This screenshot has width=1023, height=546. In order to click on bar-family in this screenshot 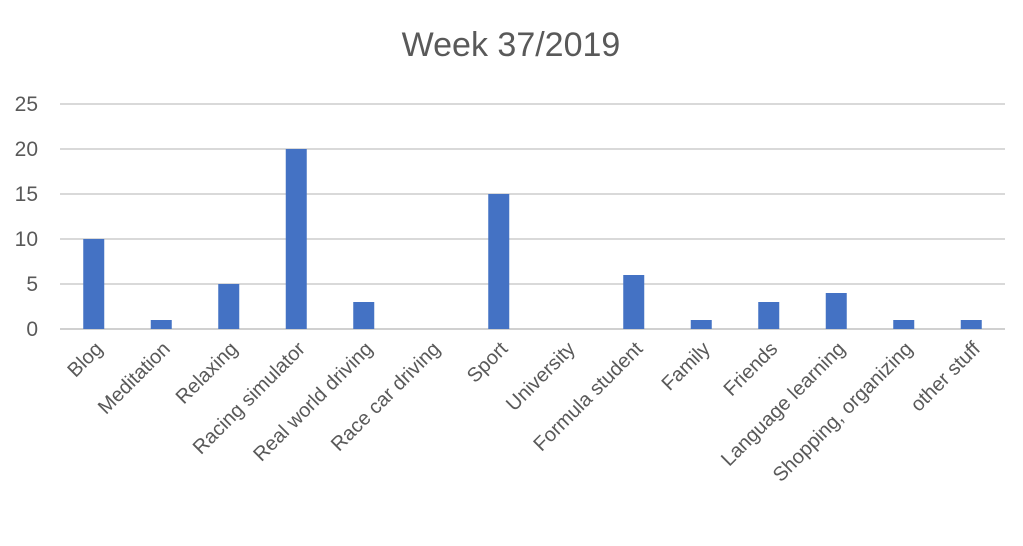, I will do `click(701, 324)`.